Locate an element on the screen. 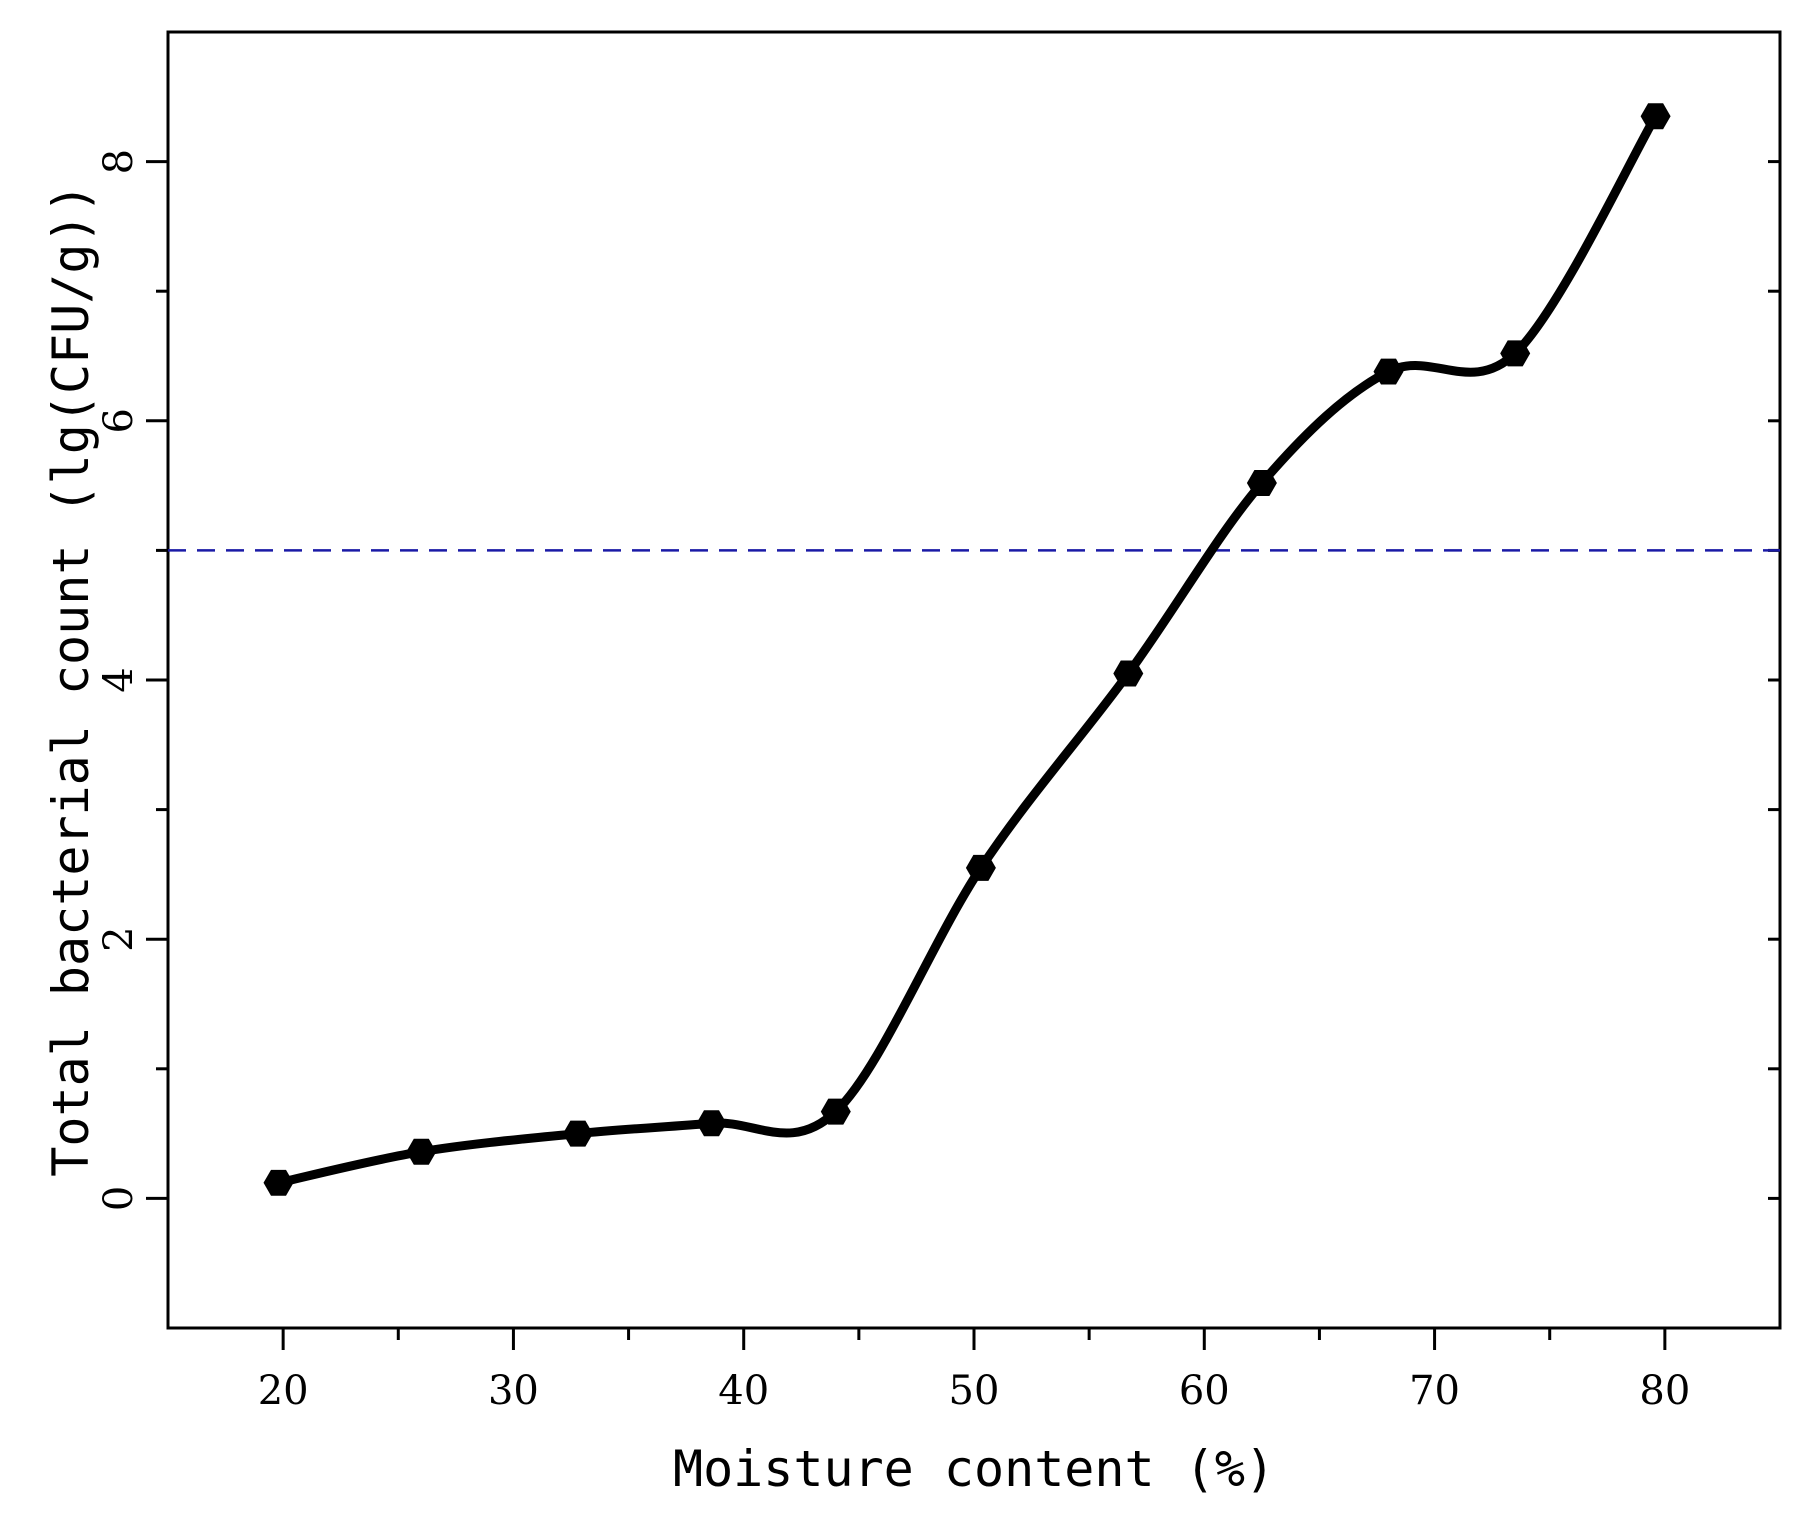 The image size is (1799, 1519). x-tick-label: 20 is located at coordinates (283, 1391).